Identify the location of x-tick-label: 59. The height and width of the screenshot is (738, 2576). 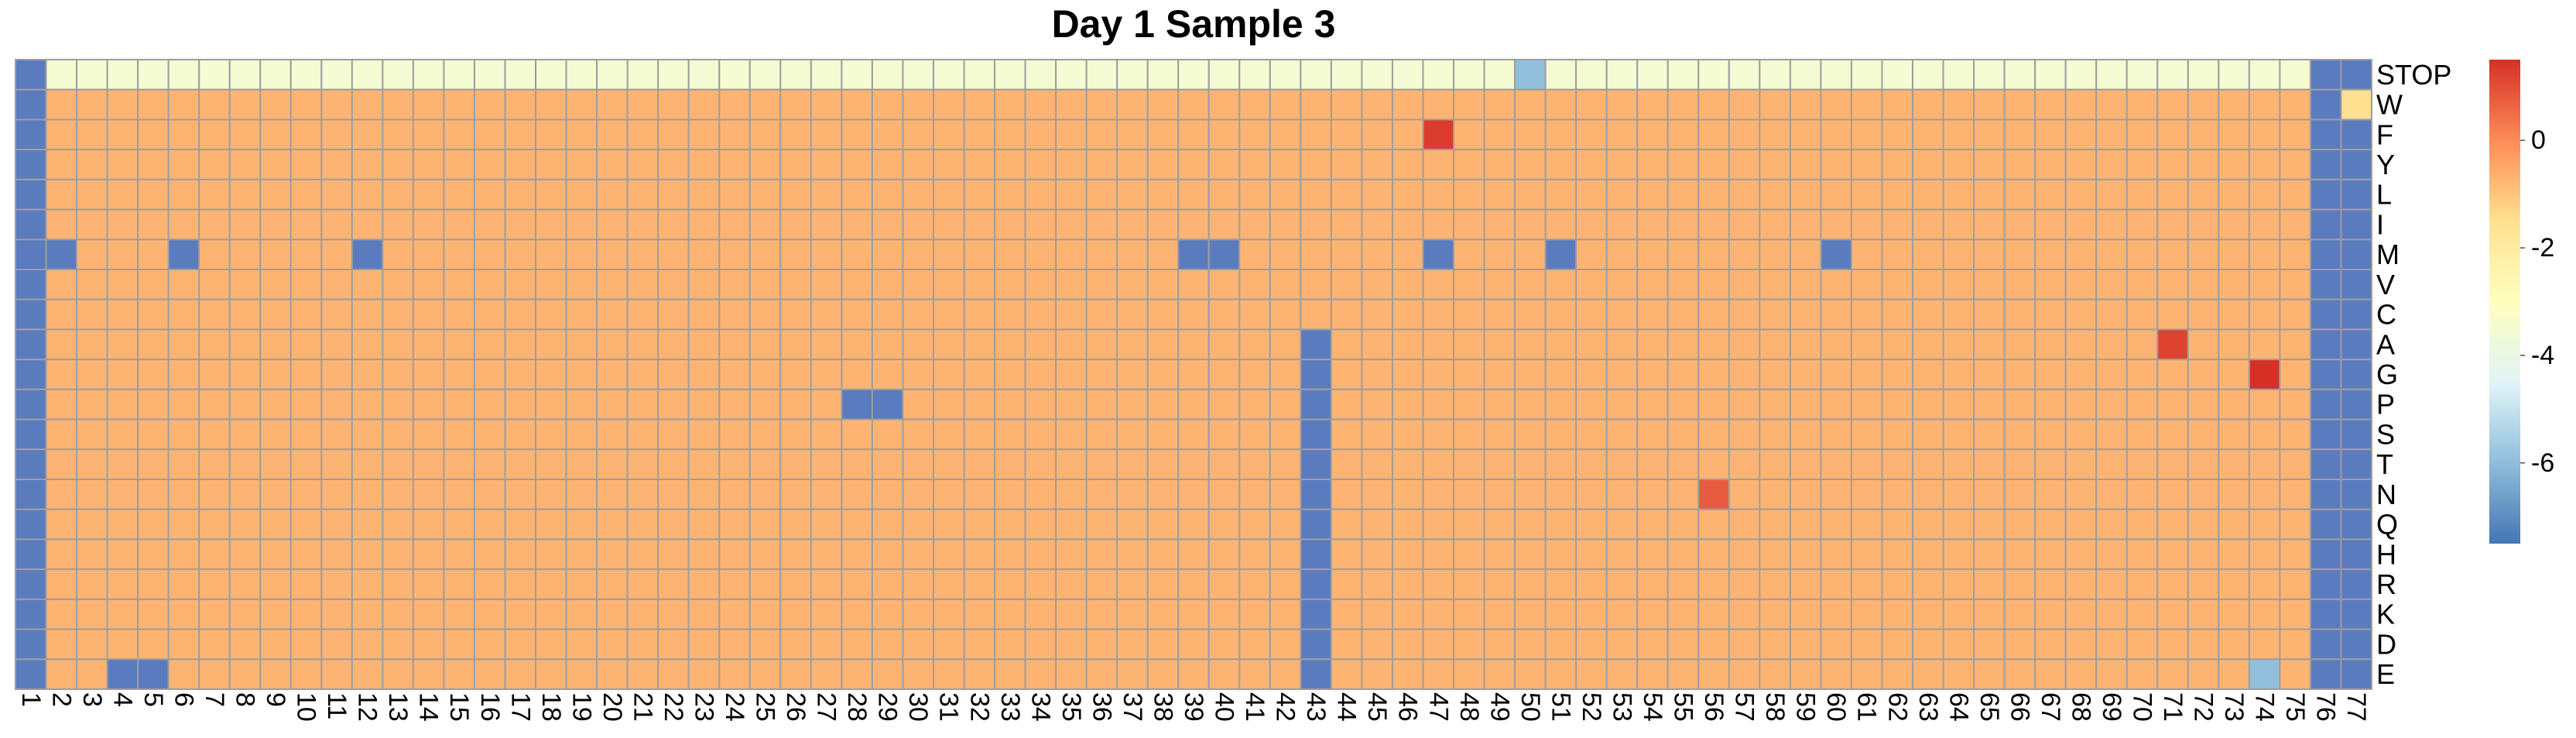
(1806, 707).